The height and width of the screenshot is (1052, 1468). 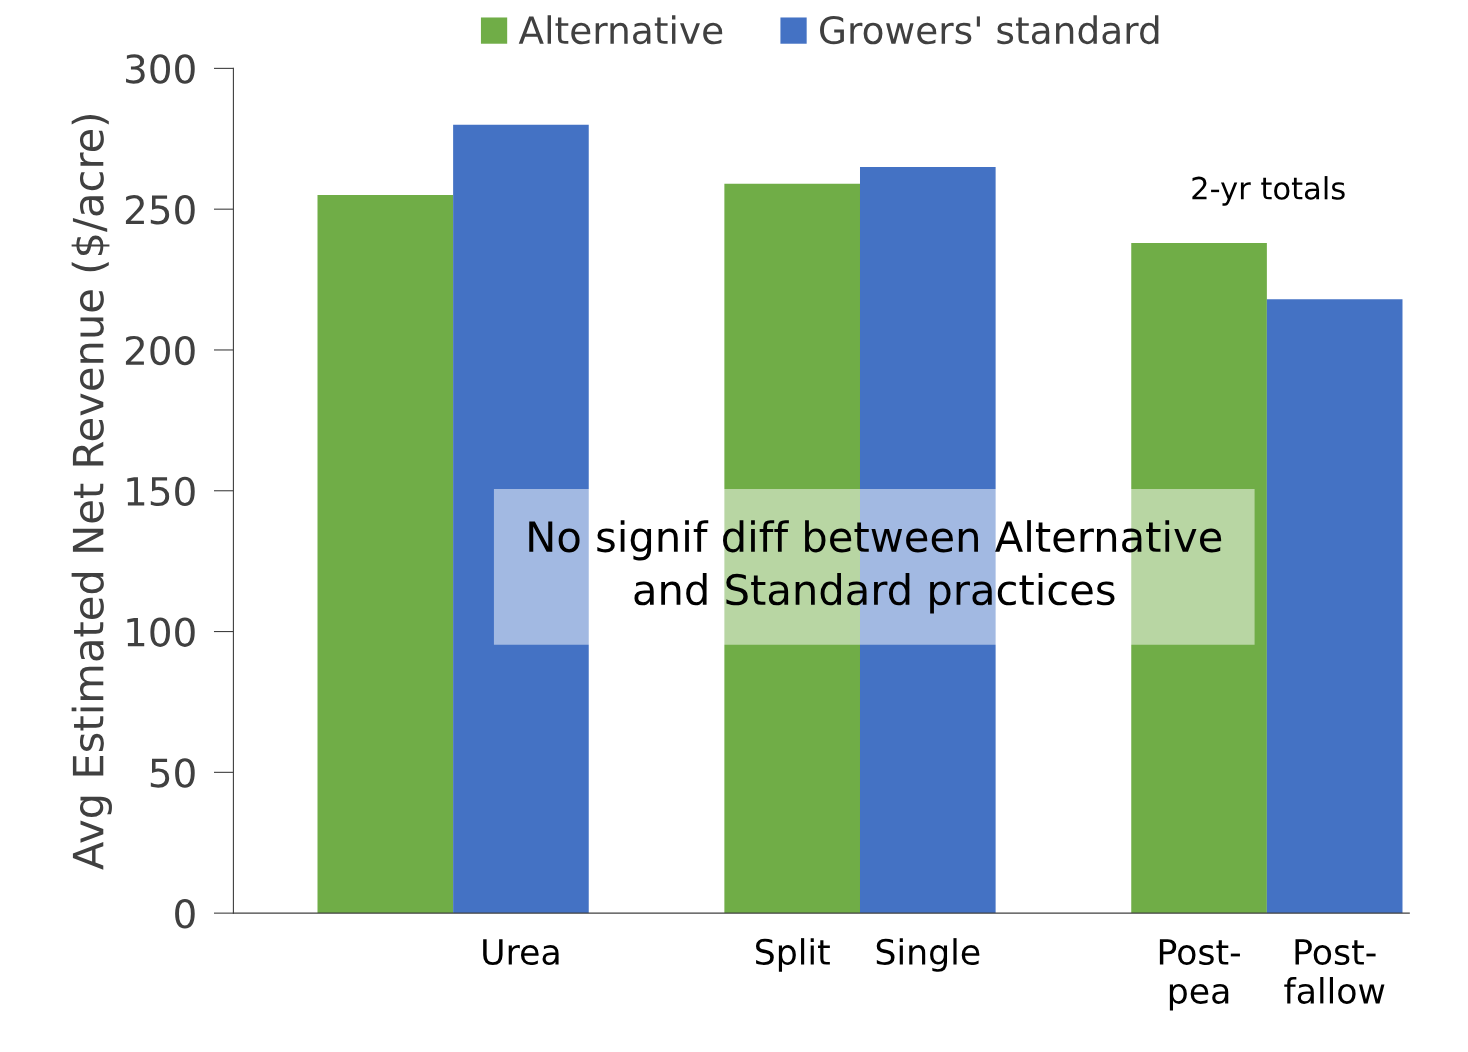 What do you see at coordinates (1334, 971) in the screenshot?
I see `x-tick-label: Post- fallow` at bounding box center [1334, 971].